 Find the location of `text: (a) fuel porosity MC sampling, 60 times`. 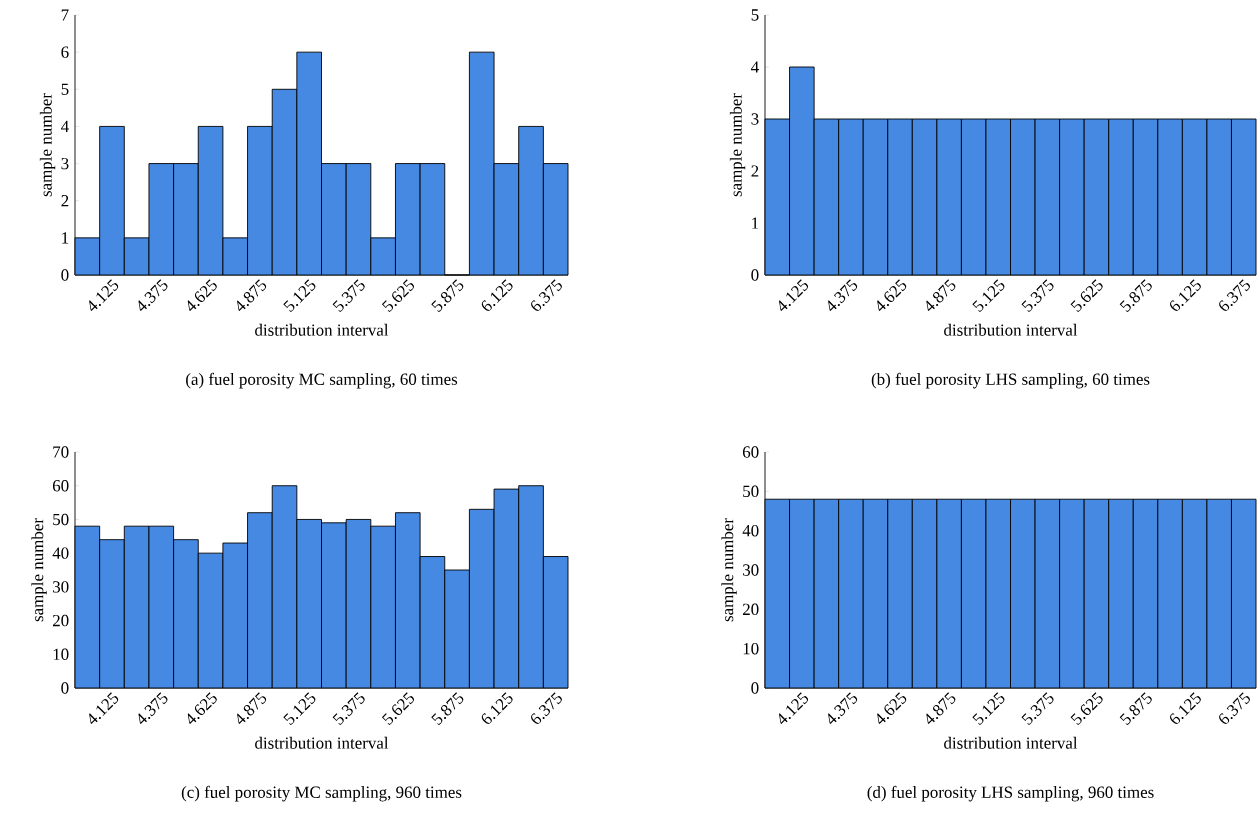

text: (a) fuel porosity MC sampling, 60 times is located at coordinates (322, 380).